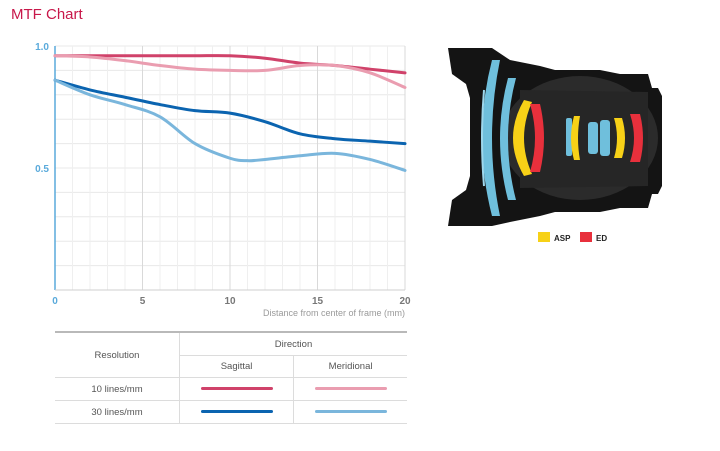 Image resolution: width=720 pixels, height=451 pixels. Describe the element at coordinates (47, 14) in the screenshot. I see `page-title: MTF Chart` at that location.